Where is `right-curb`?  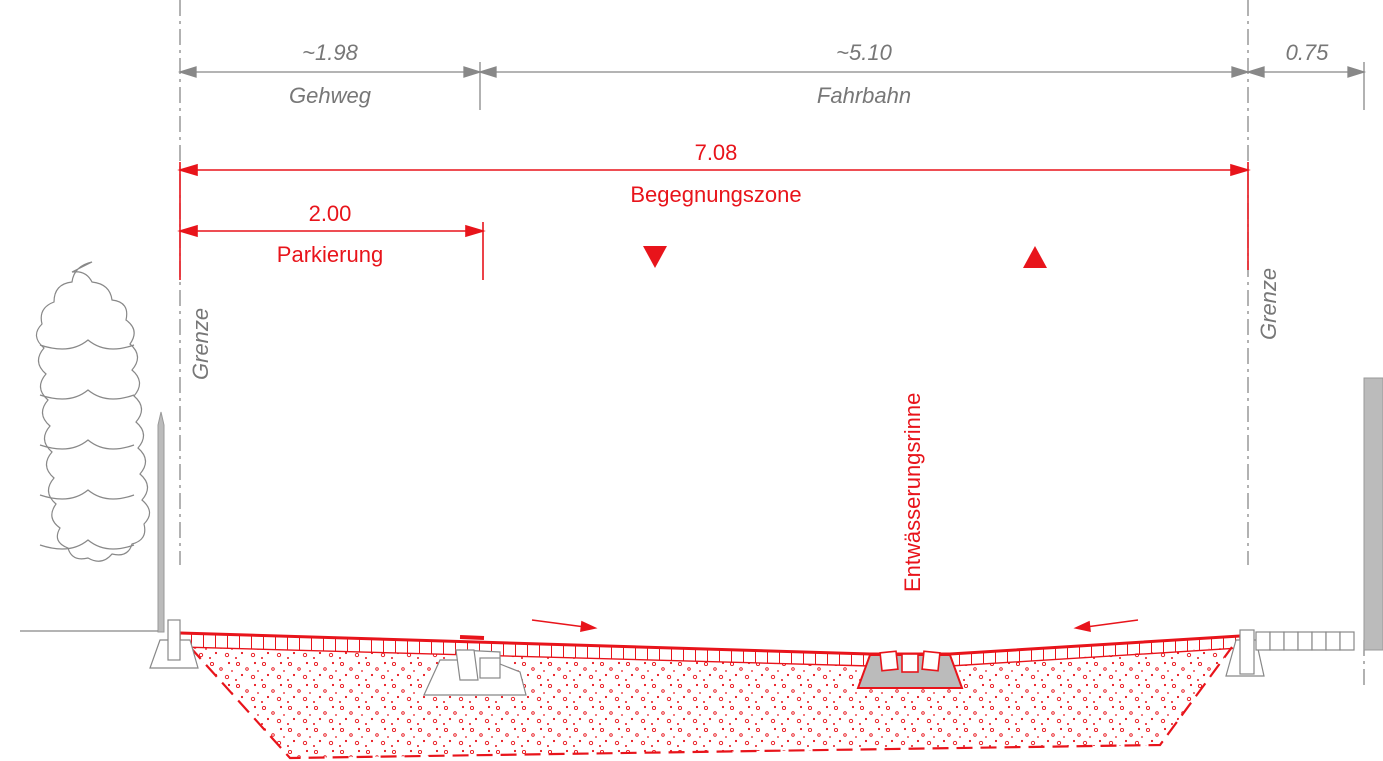 right-curb is located at coordinates (1245, 653).